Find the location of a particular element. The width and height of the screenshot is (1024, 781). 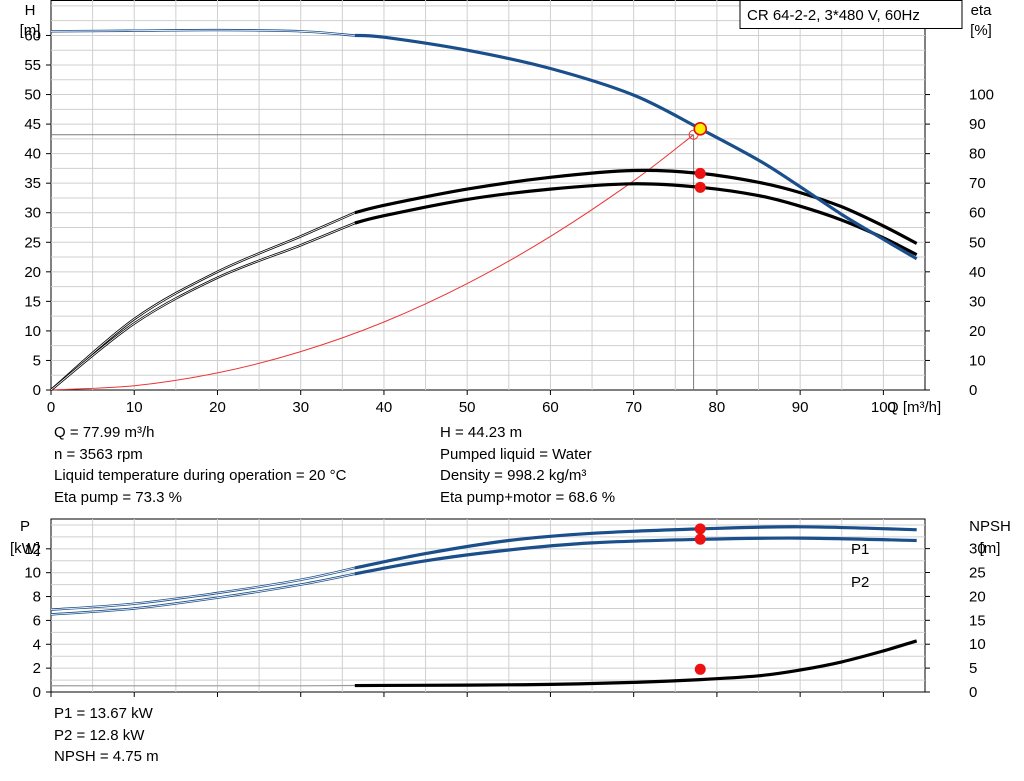

y-left-tick-label: 25 is located at coordinates (32, 242).